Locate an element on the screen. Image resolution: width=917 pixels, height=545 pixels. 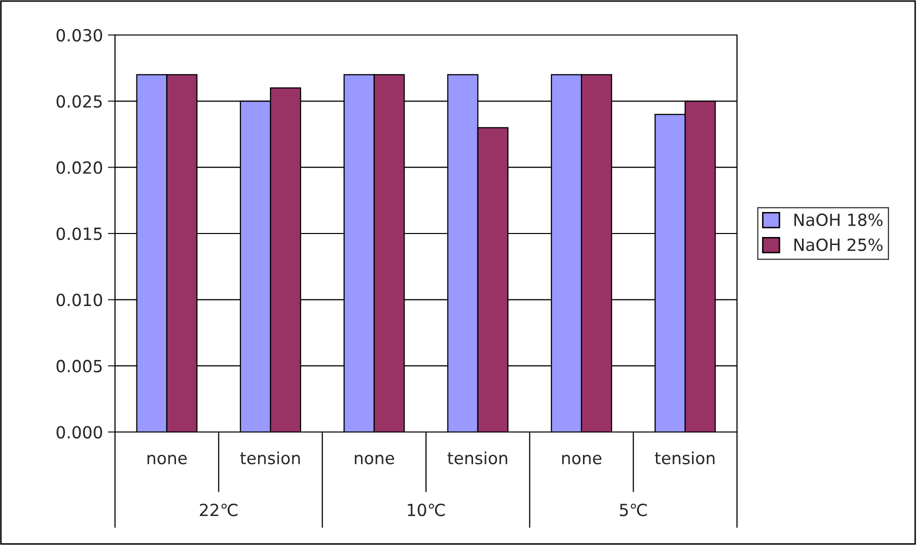
legend-label: NaOH 25% is located at coordinates (838, 245).